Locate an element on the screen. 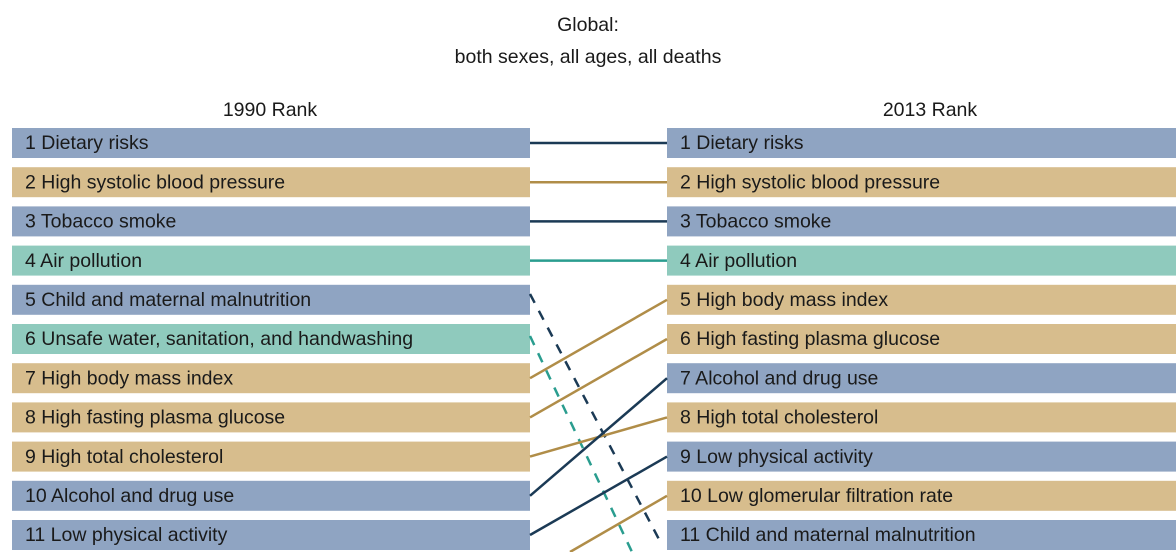 This screenshot has height=557, width=1176. row-label: 6 High fasting plasma glucose is located at coordinates (810, 339).